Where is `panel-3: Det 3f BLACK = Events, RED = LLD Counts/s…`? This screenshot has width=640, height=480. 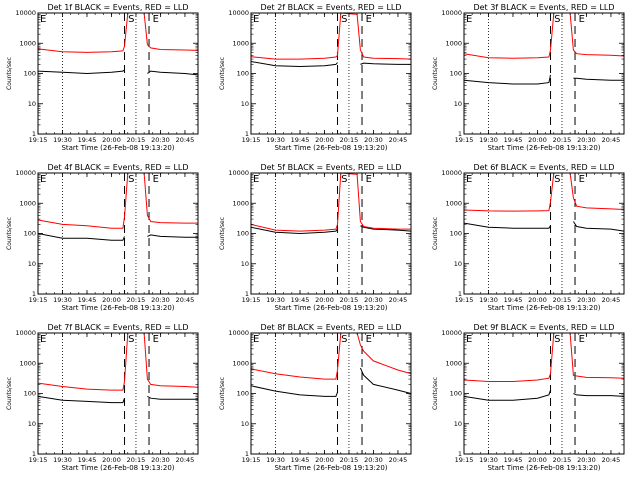 panel-3: Det 3f BLACK = Events, RED = LLD Counts/s… is located at coordinates (528, 77).